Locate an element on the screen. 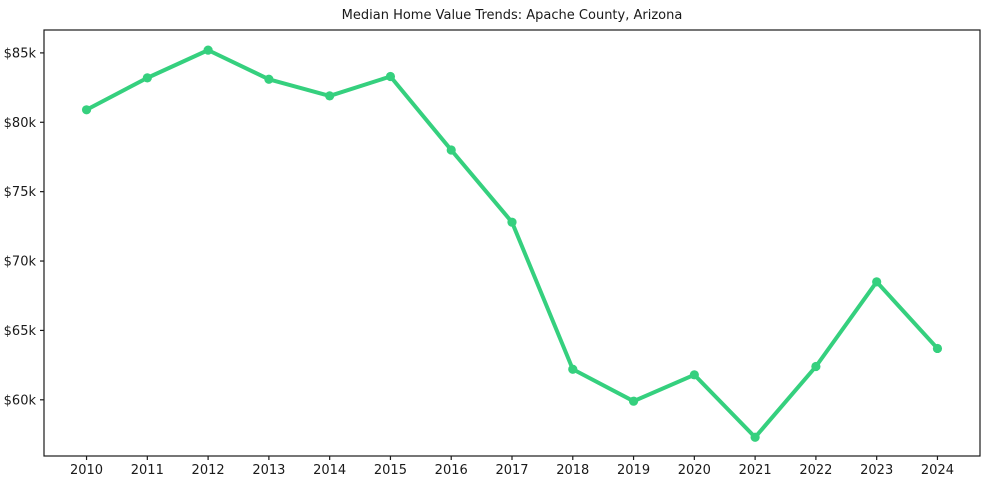 Image resolution: width=989 pixels, height=490 pixels. data-point-2022 is located at coordinates (816, 366).